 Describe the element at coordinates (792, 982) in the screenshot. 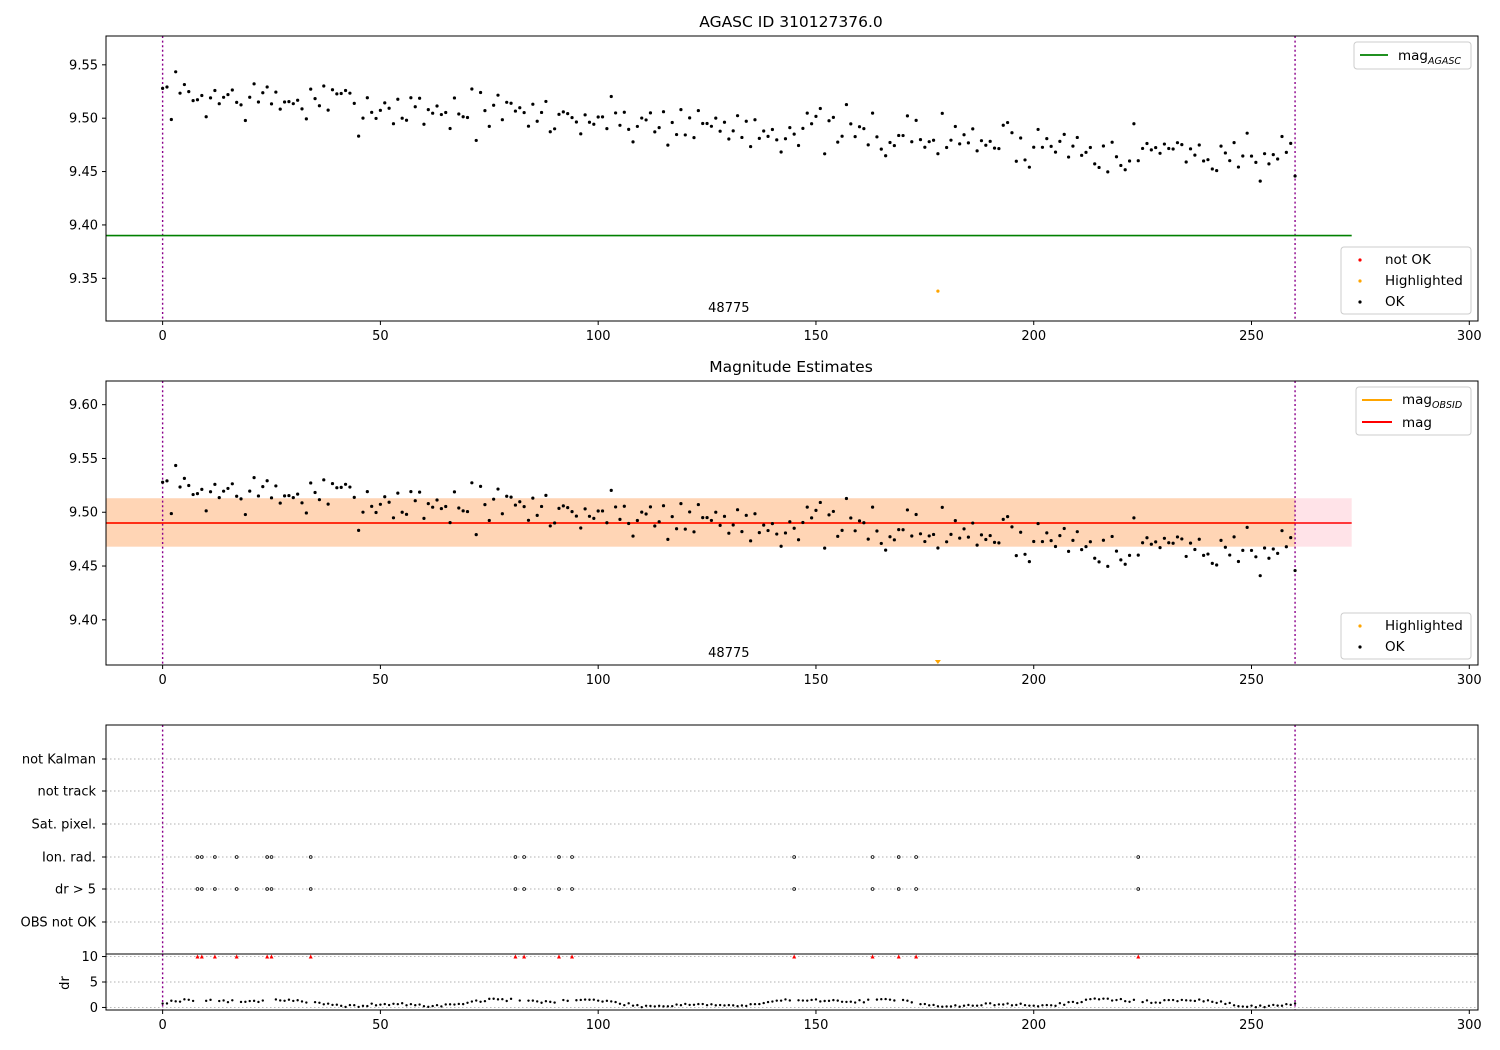

I see `dr-frame` at that location.